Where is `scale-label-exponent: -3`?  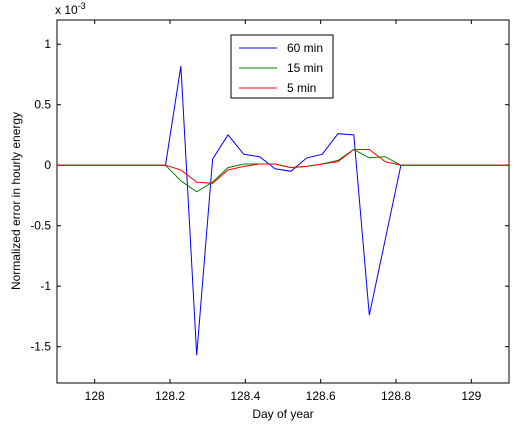
scale-label-exponent: -3 is located at coordinates (82, 6).